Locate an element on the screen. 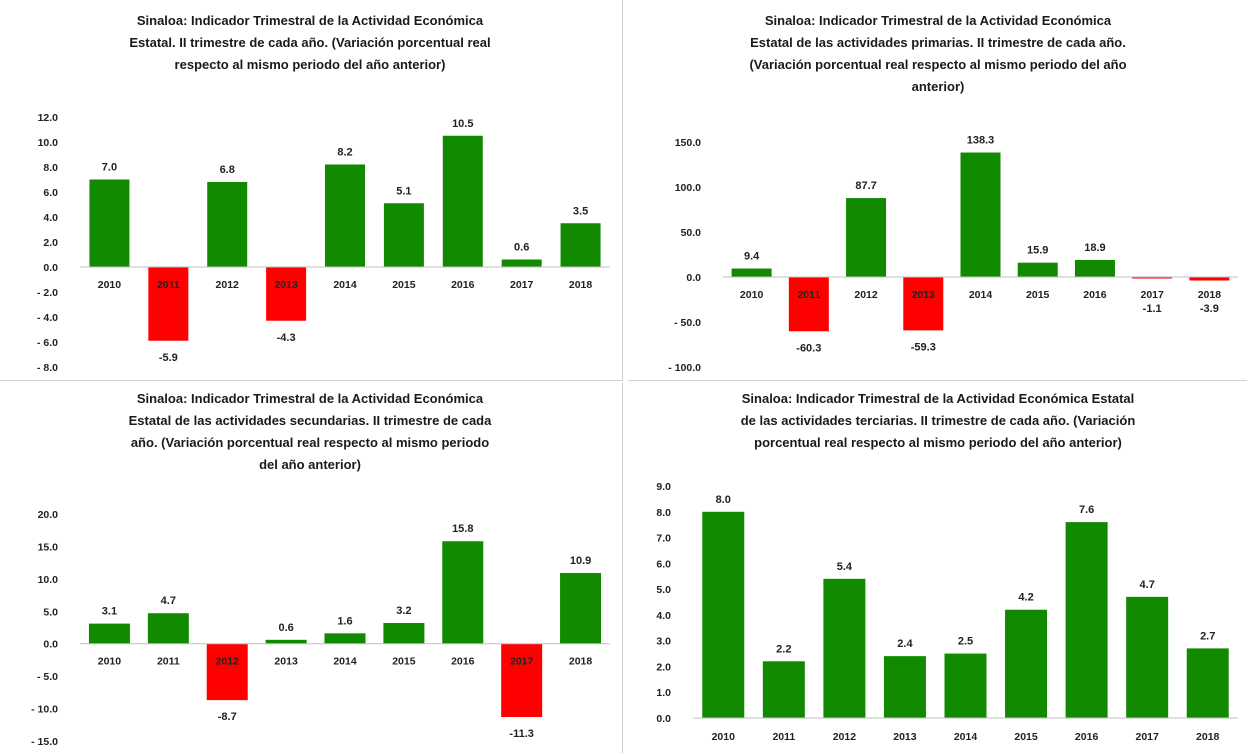 This screenshot has width=1247, height=753. data-label: 6.8 is located at coordinates (227, 170).